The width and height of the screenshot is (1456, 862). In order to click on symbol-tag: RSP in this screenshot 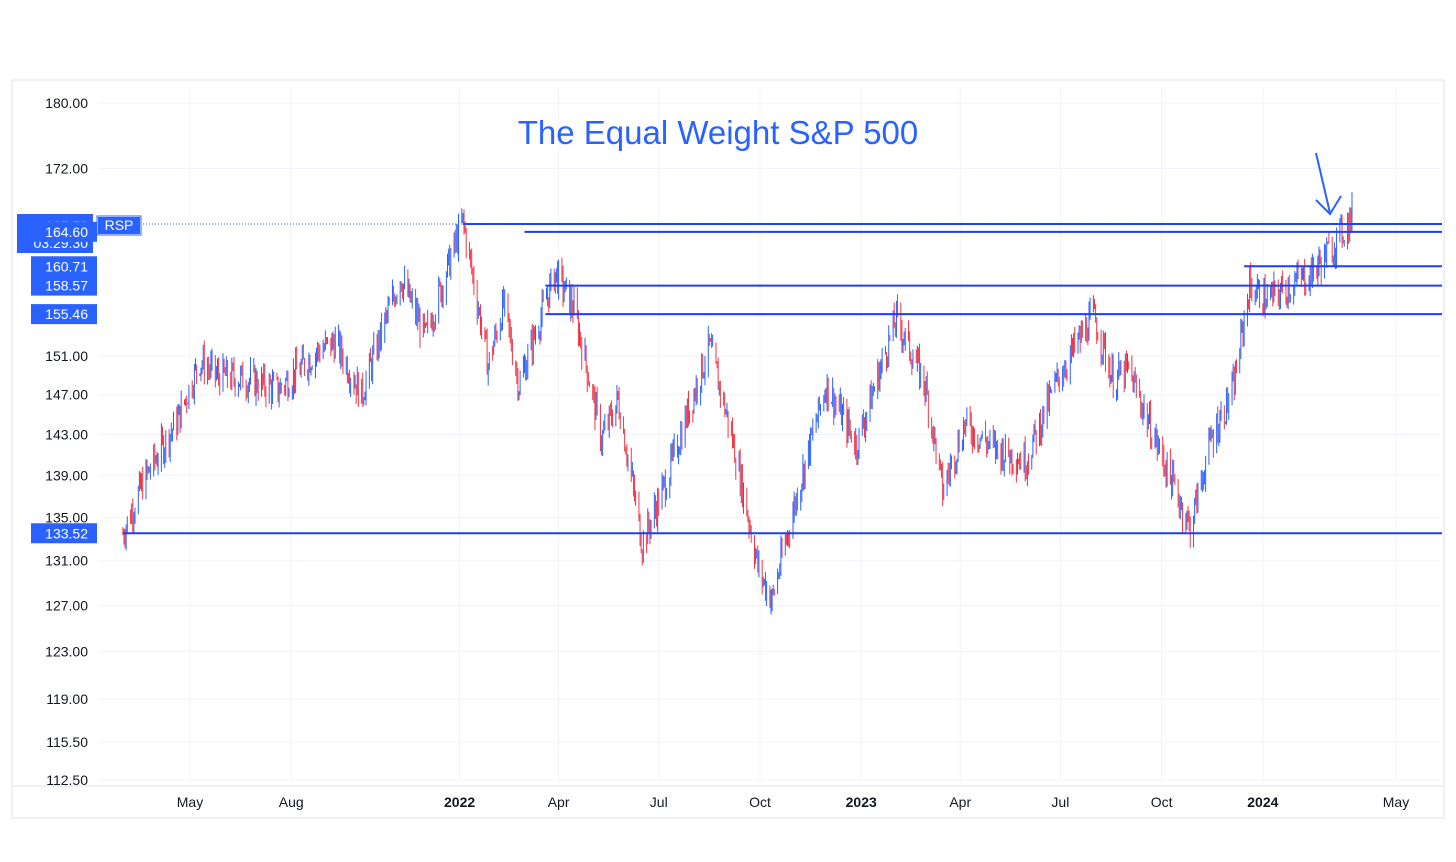, I will do `click(119, 225)`.